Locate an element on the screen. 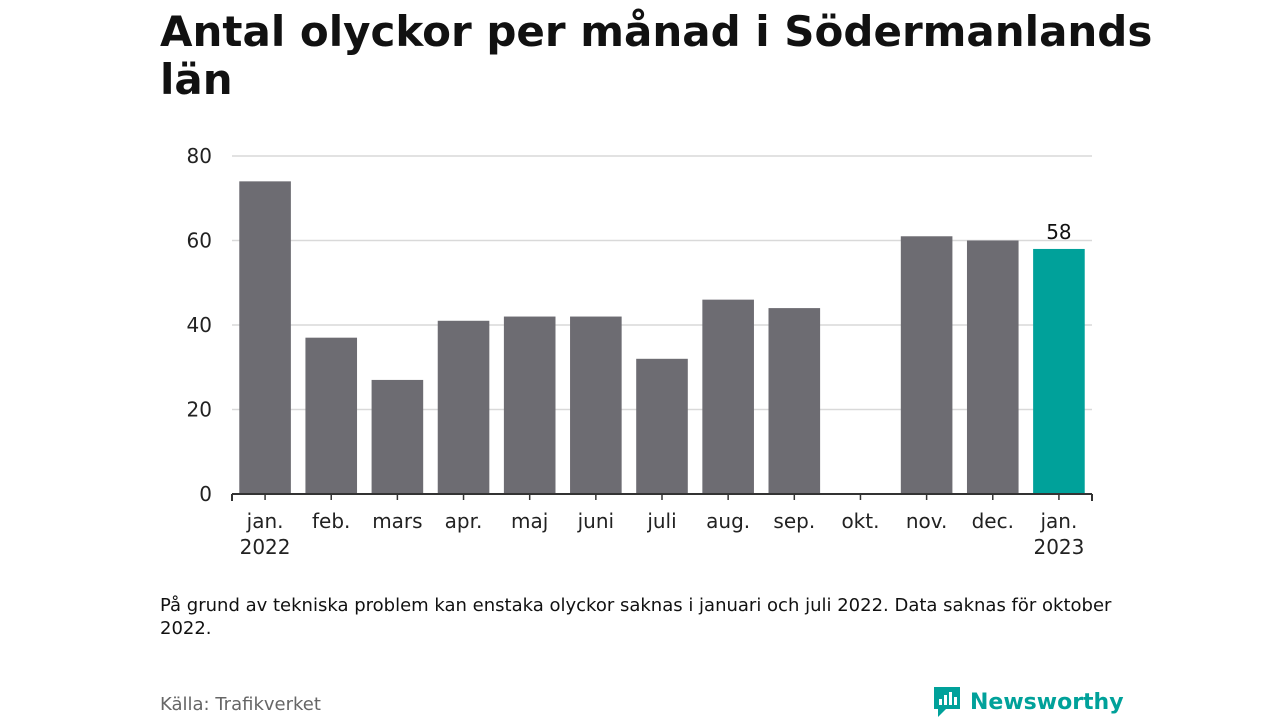 Image resolution: width=1280 pixels, height=720 pixels. bar-value-label: 58 is located at coordinates (1058, 232).